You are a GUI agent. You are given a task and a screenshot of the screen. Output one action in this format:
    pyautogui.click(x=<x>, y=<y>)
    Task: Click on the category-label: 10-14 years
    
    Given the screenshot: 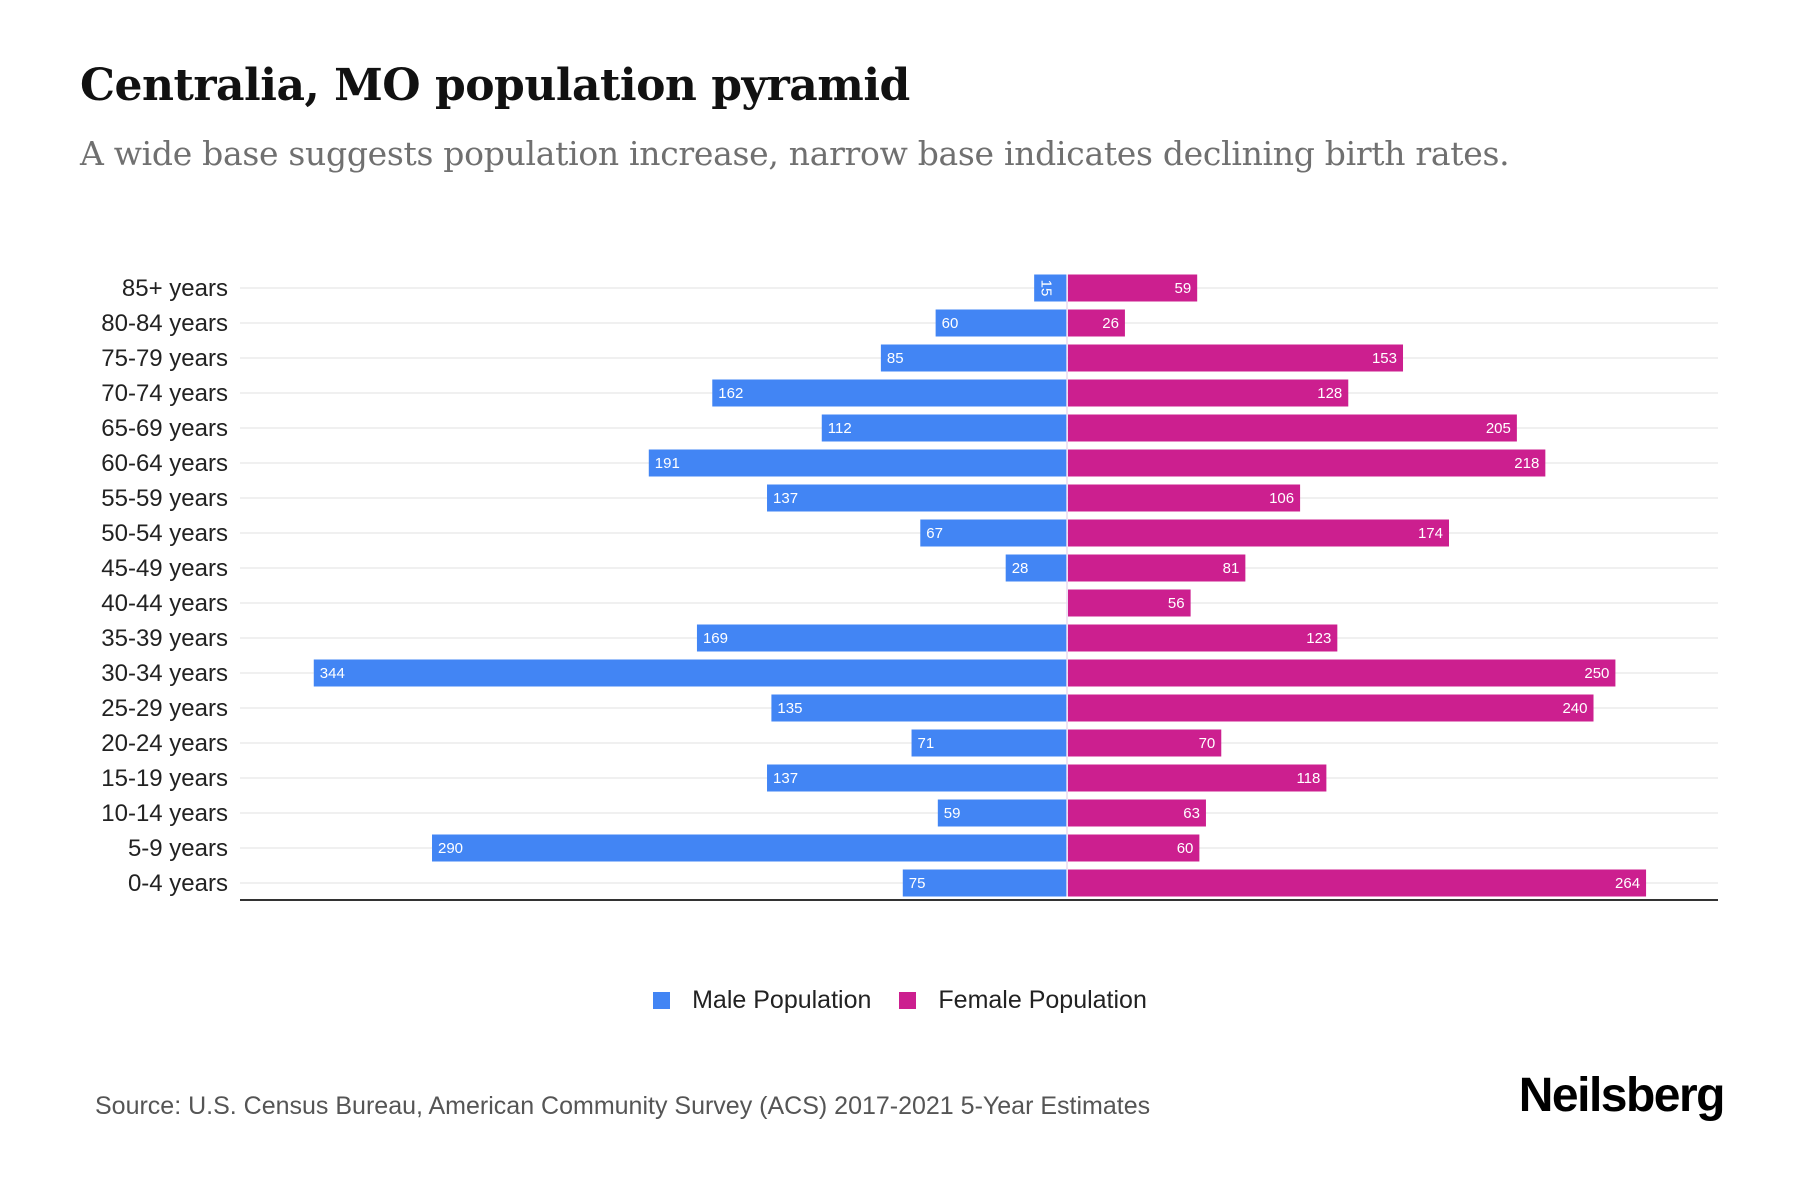 What is the action you would take?
    pyautogui.click(x=164, y=813)
    